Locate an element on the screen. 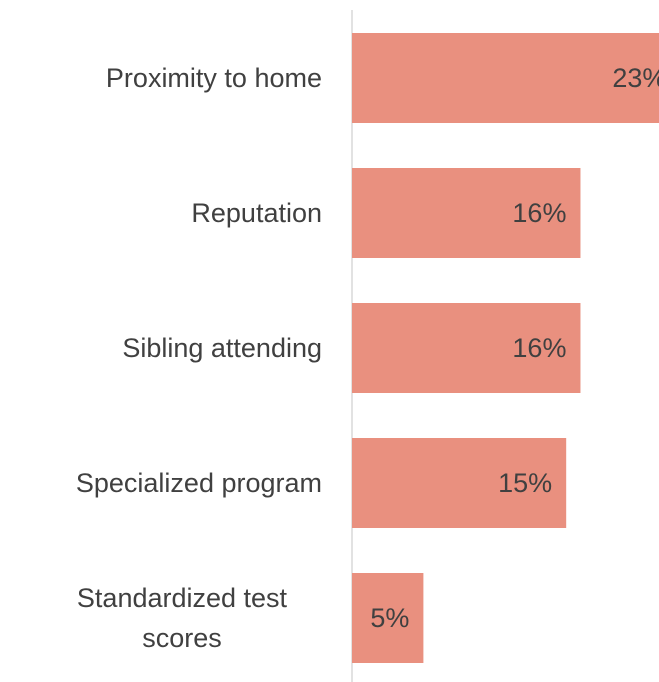 Image resolution: width=659 pixels, height=682 pixels. category-label-box: Sibling attending is located at coordinates (161, 348).